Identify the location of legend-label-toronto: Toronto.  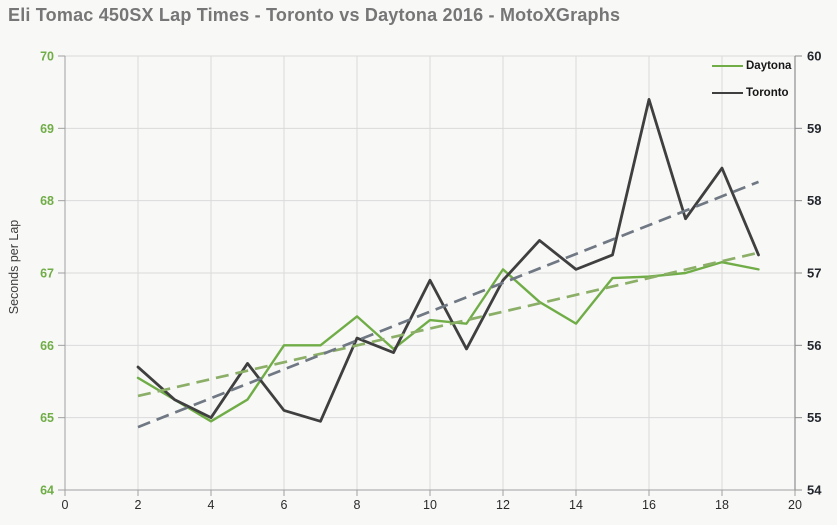
(767, 93).